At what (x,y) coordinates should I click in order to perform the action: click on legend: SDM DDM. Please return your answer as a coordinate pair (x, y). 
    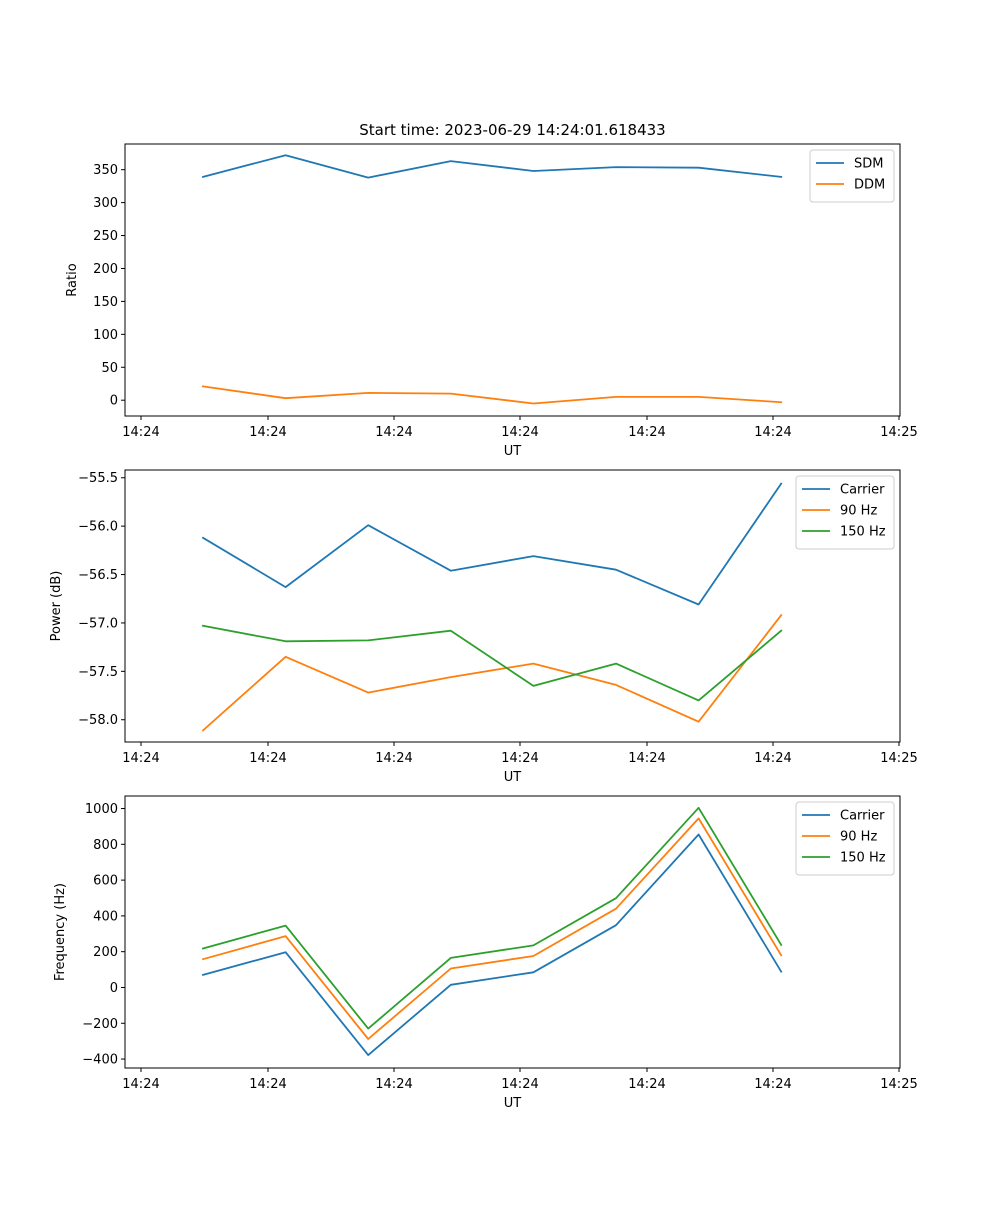
    Looking at the image, I should click on (852, 176).